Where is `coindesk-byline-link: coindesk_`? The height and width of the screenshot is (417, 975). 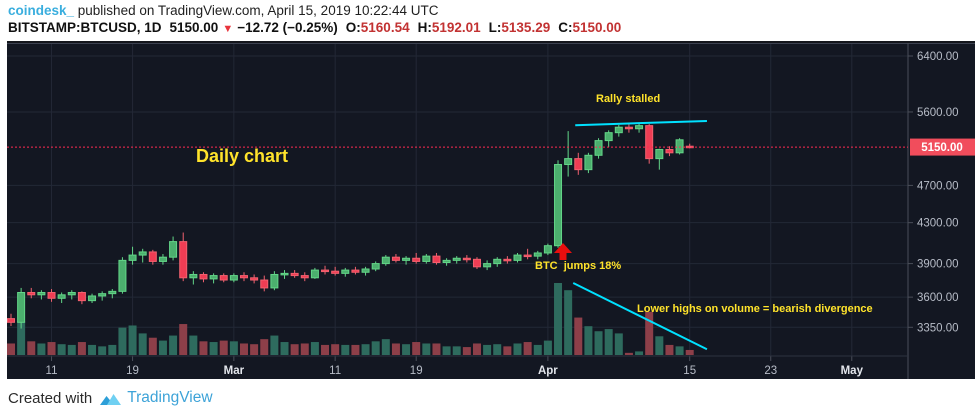 coindesk-byline-link: coindesk_ is located at coordinates (41, 10).